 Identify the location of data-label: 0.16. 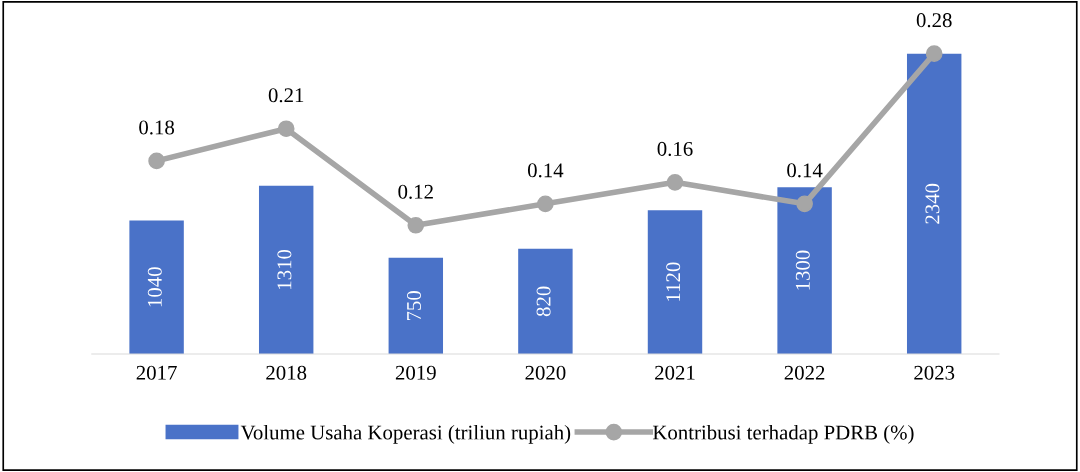
(675, 148).